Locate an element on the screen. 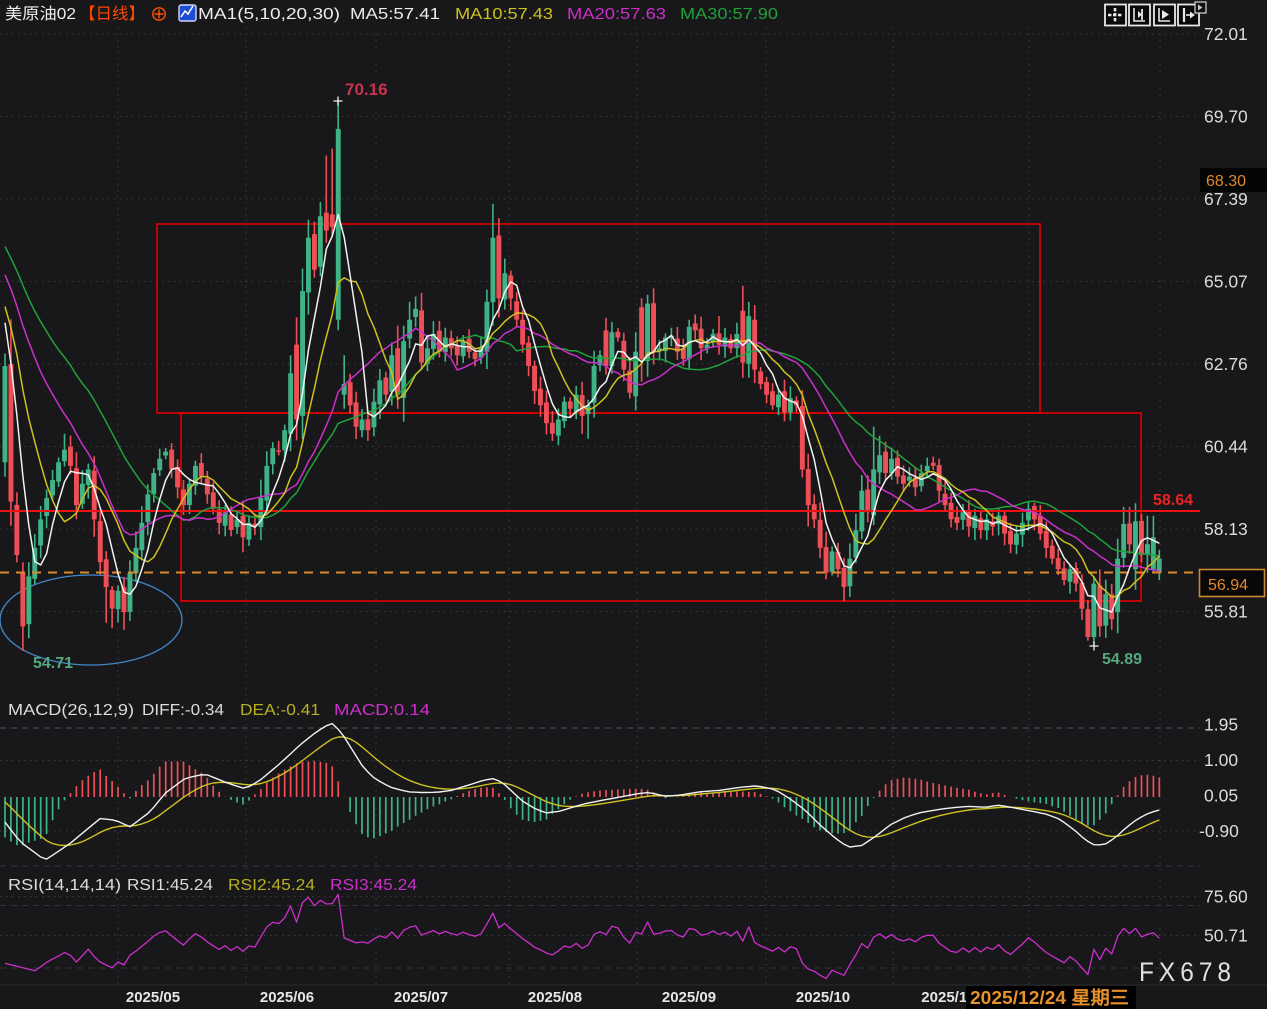 This screenshot has height=1009, width=1267. svg-text: 68.30 is located at coordinates (1226, 181).